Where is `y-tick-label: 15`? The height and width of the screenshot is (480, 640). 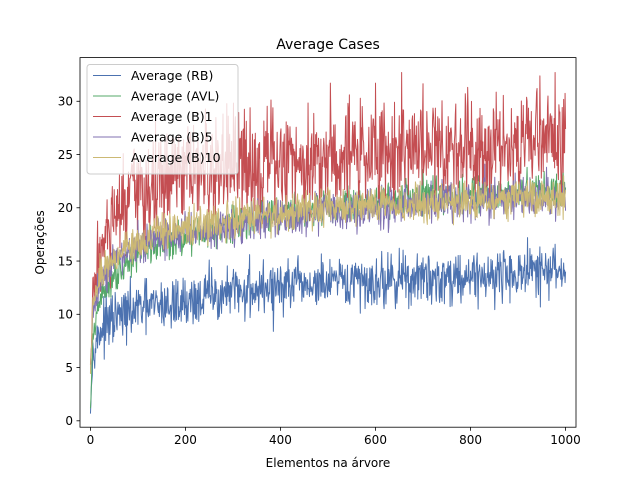
y-tick-label: 15 is located at coordinates (65, 261).